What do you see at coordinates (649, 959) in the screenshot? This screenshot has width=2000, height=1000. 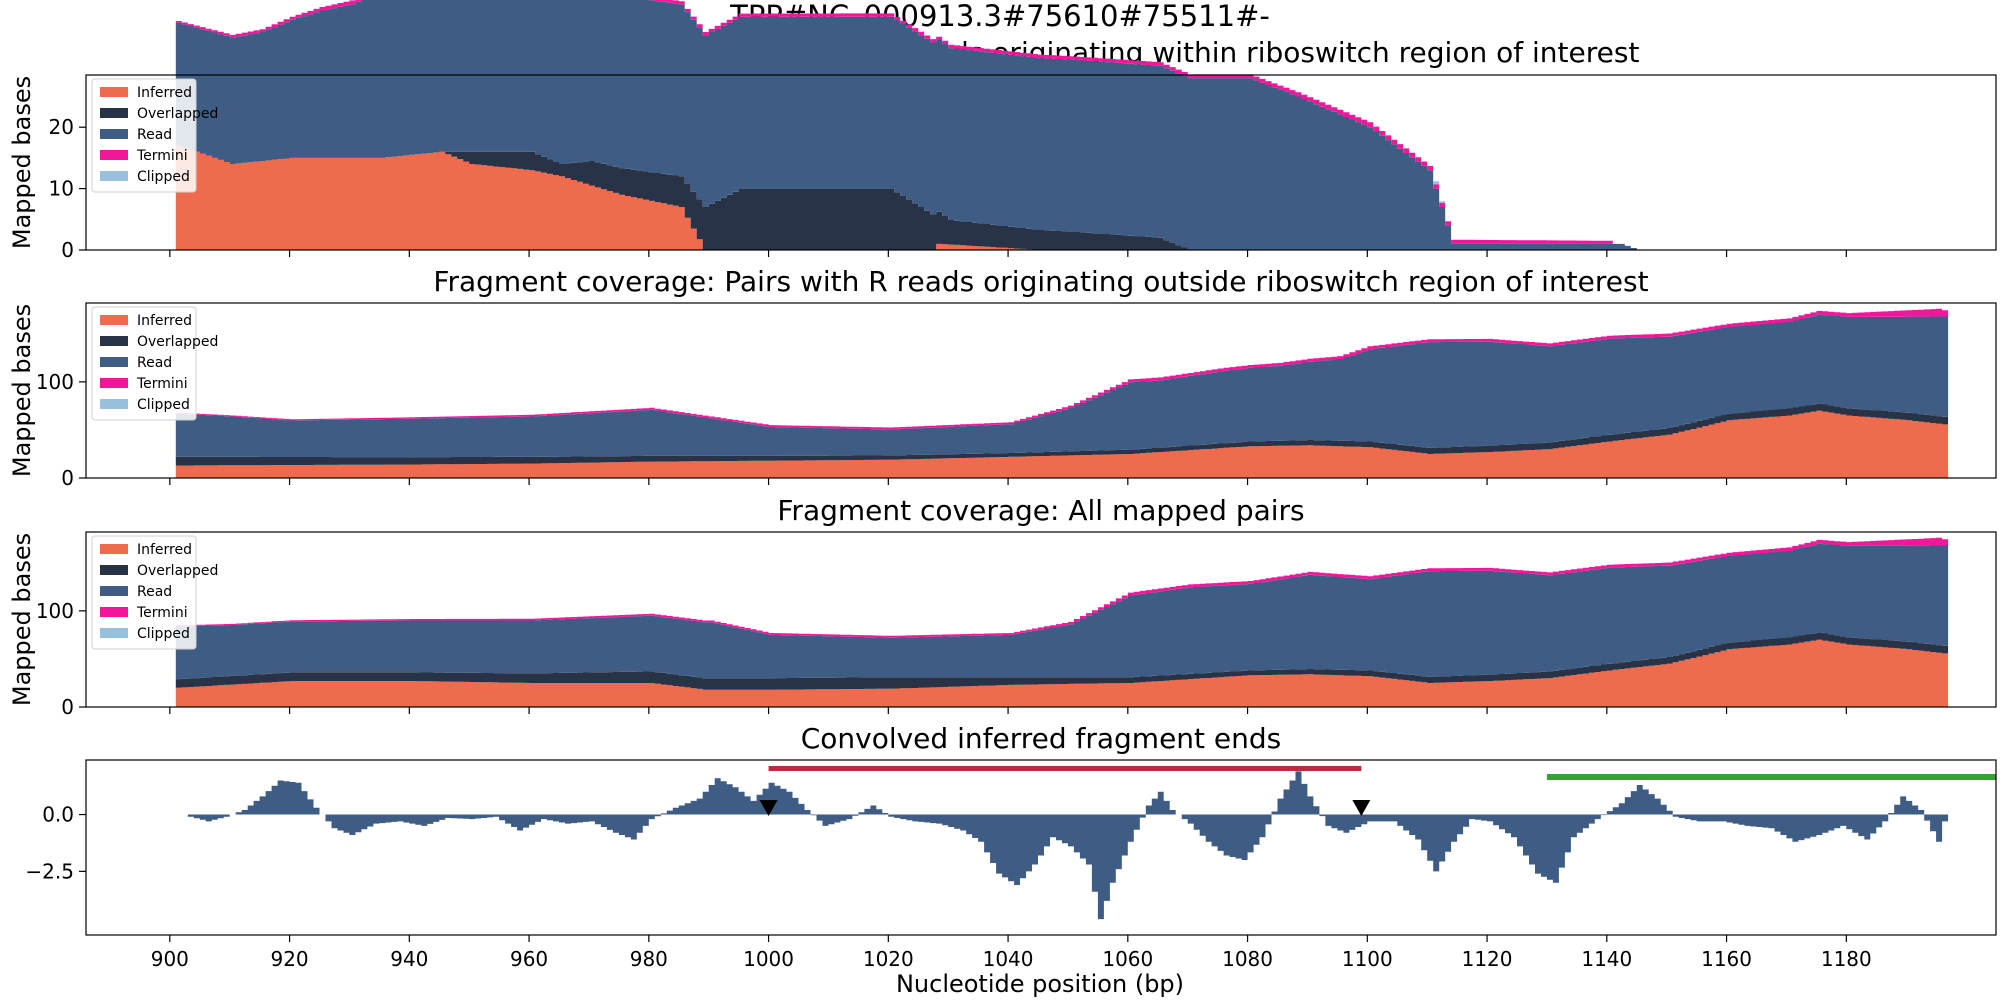 I see `x-tick-label: 980` at bounding box center [649, 959].